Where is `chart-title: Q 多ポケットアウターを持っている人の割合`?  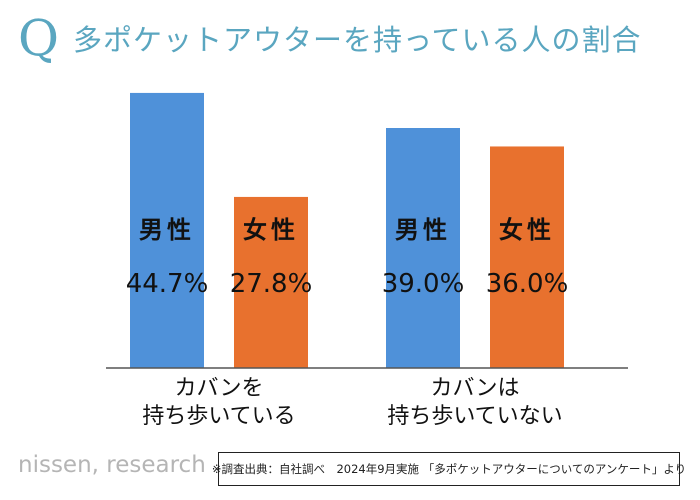 chart-title: Q 多ポケットアウターを持っている人の割合 is located at coordinates (330, 38).